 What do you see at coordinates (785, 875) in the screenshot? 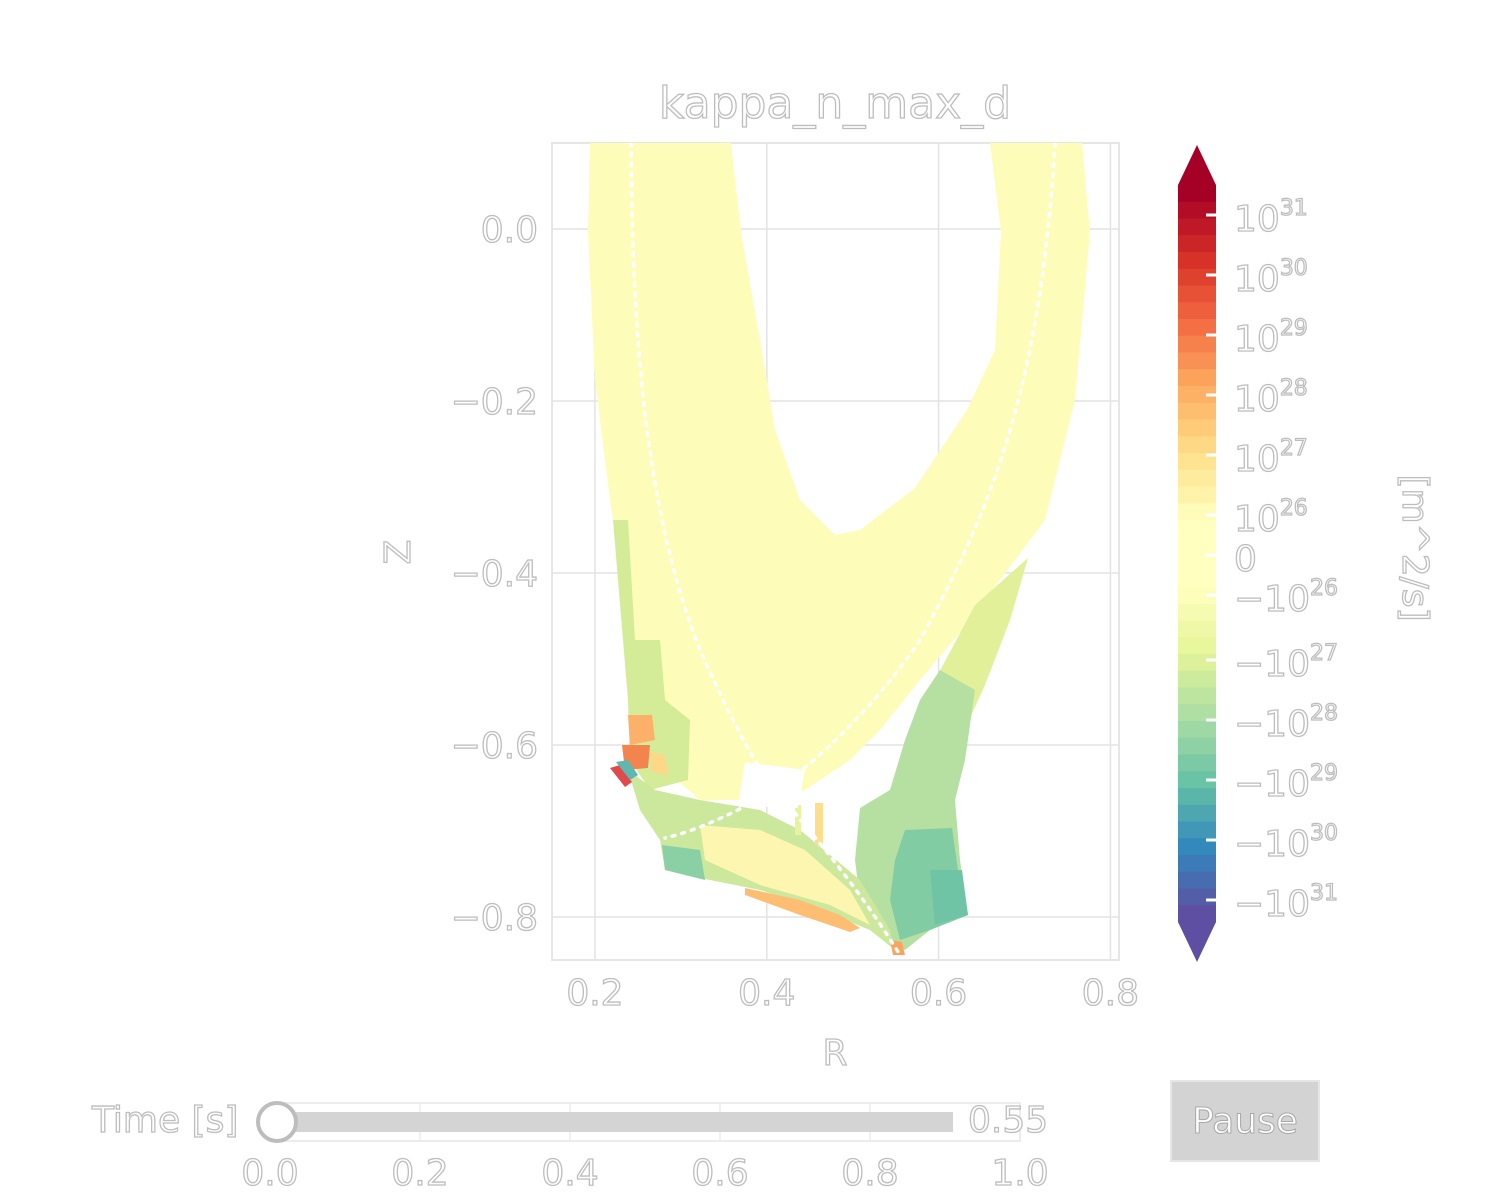
I see `inner-divertor-bright` at bounding box center [785, 875].